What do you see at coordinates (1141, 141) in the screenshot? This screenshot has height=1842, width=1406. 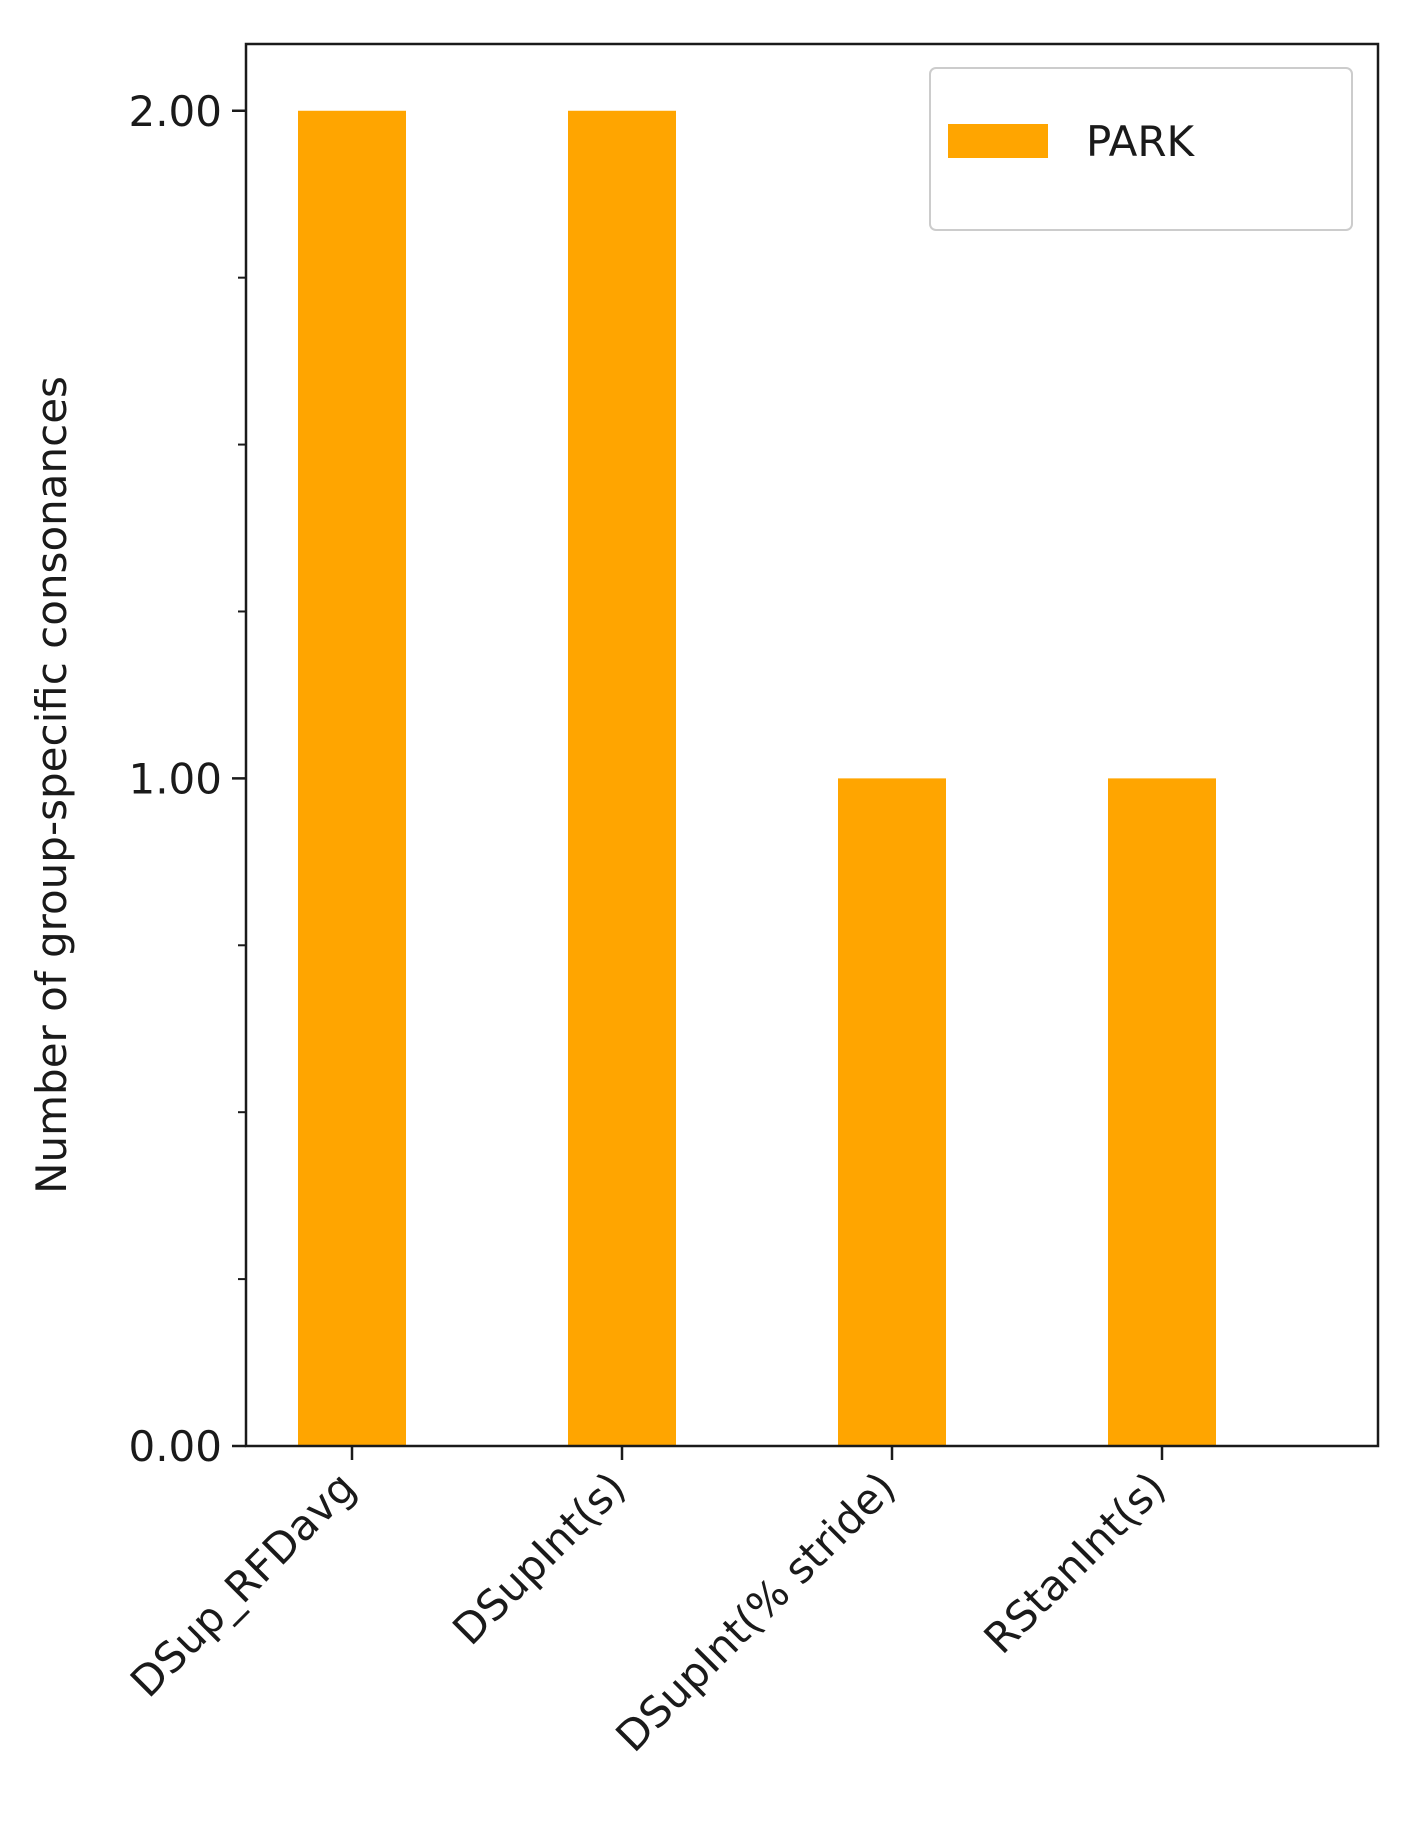 I see `legend-label-park: PARK` at bounding box center [1141, 141].